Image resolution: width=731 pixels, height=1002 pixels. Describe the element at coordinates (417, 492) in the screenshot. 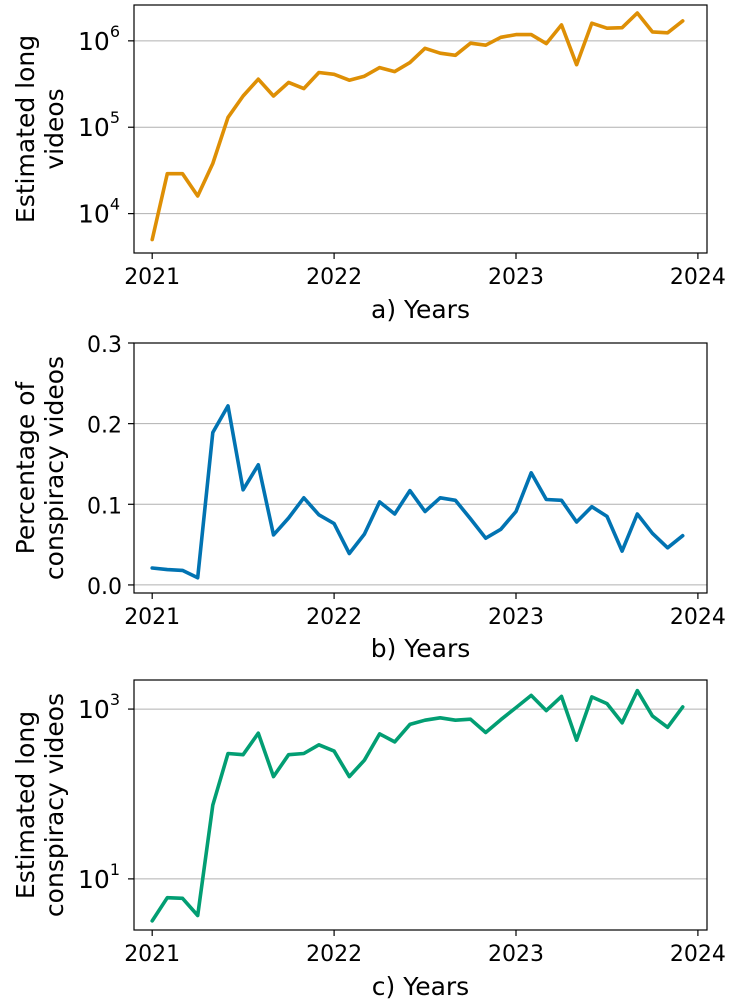

I see `series-line` at that location.